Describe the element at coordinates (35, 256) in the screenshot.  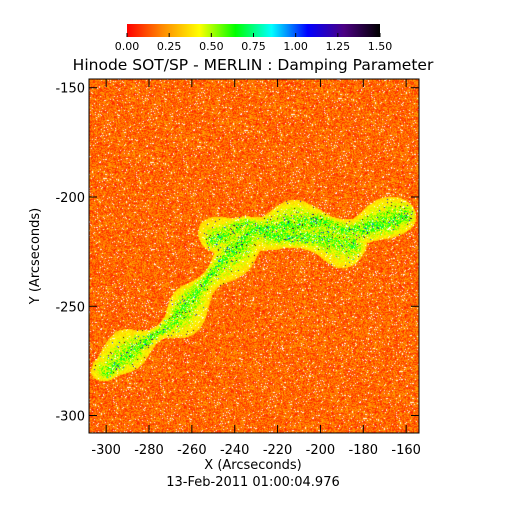
I see `y-axis-label: Y (Arcseconds)` at that location.